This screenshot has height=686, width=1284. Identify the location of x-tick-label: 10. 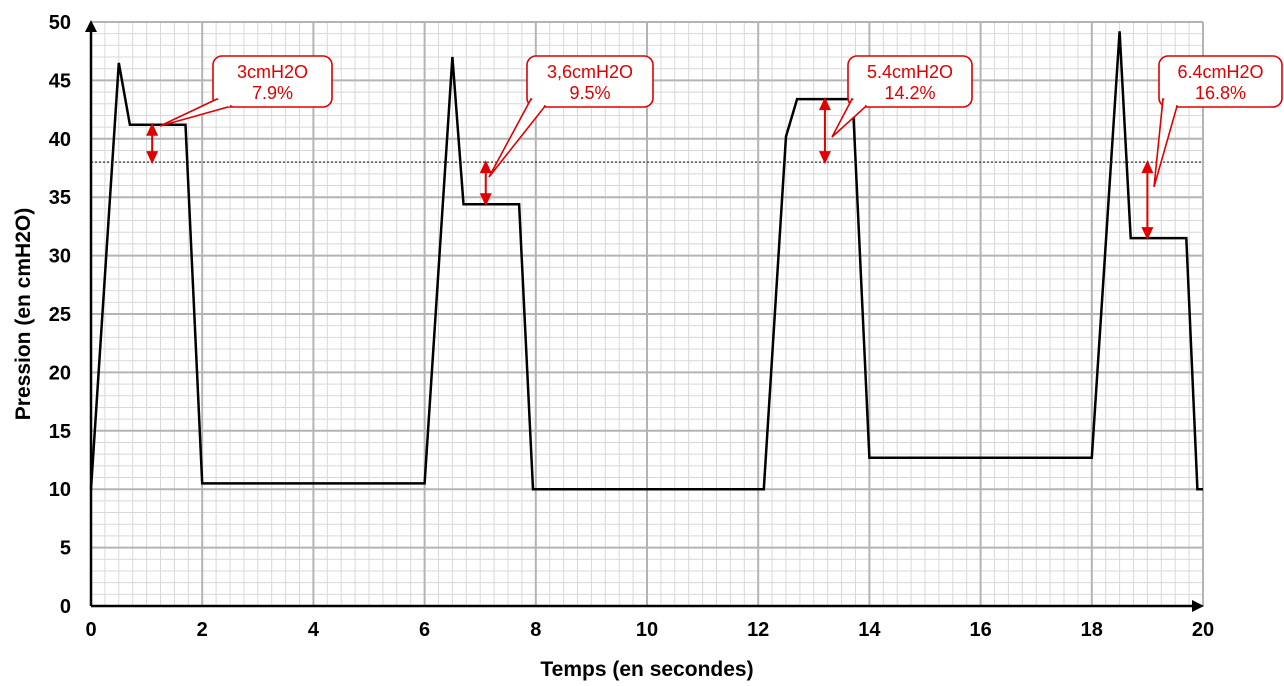
(647, 630).